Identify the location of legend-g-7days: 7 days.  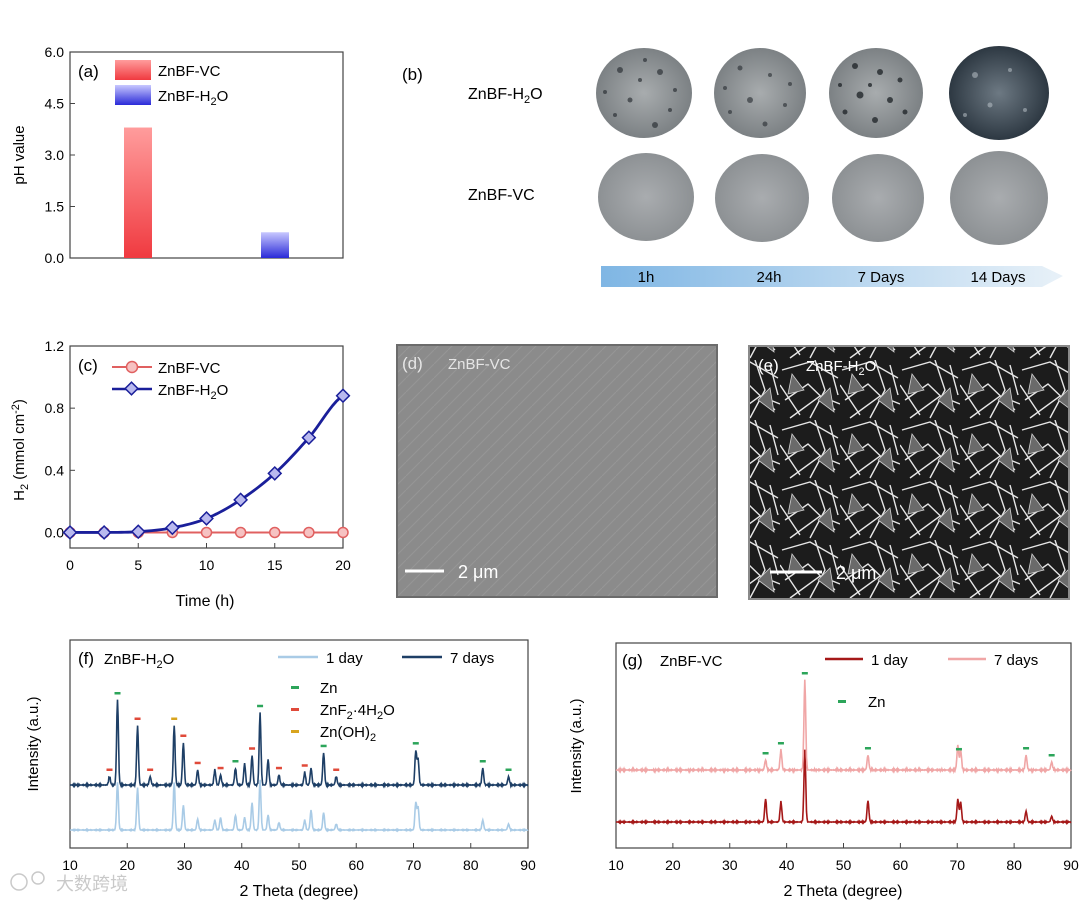
(1016, 660).